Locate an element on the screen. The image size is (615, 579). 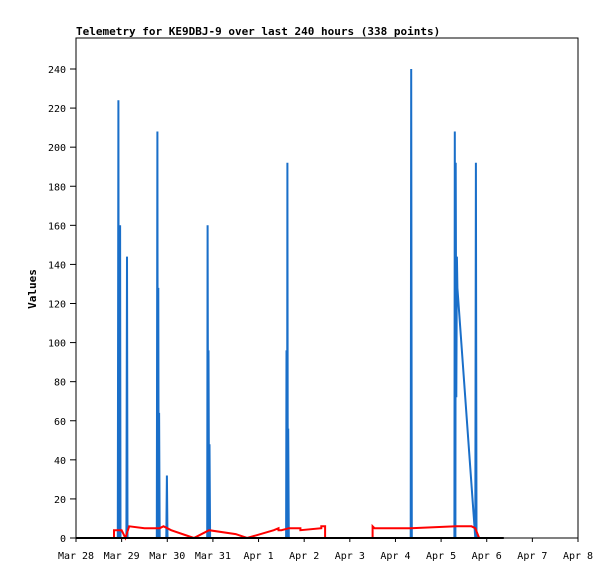
x-tick-label: Mar 30 is located at coordinates (167, 556).